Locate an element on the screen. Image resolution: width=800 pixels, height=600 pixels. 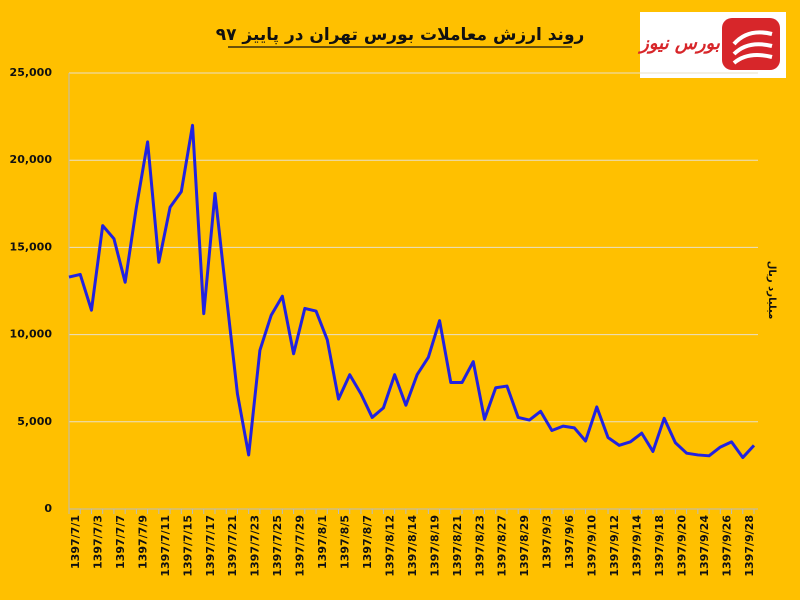
x-tick-label: 1397/7/29 is located at coordinates (300, 546).